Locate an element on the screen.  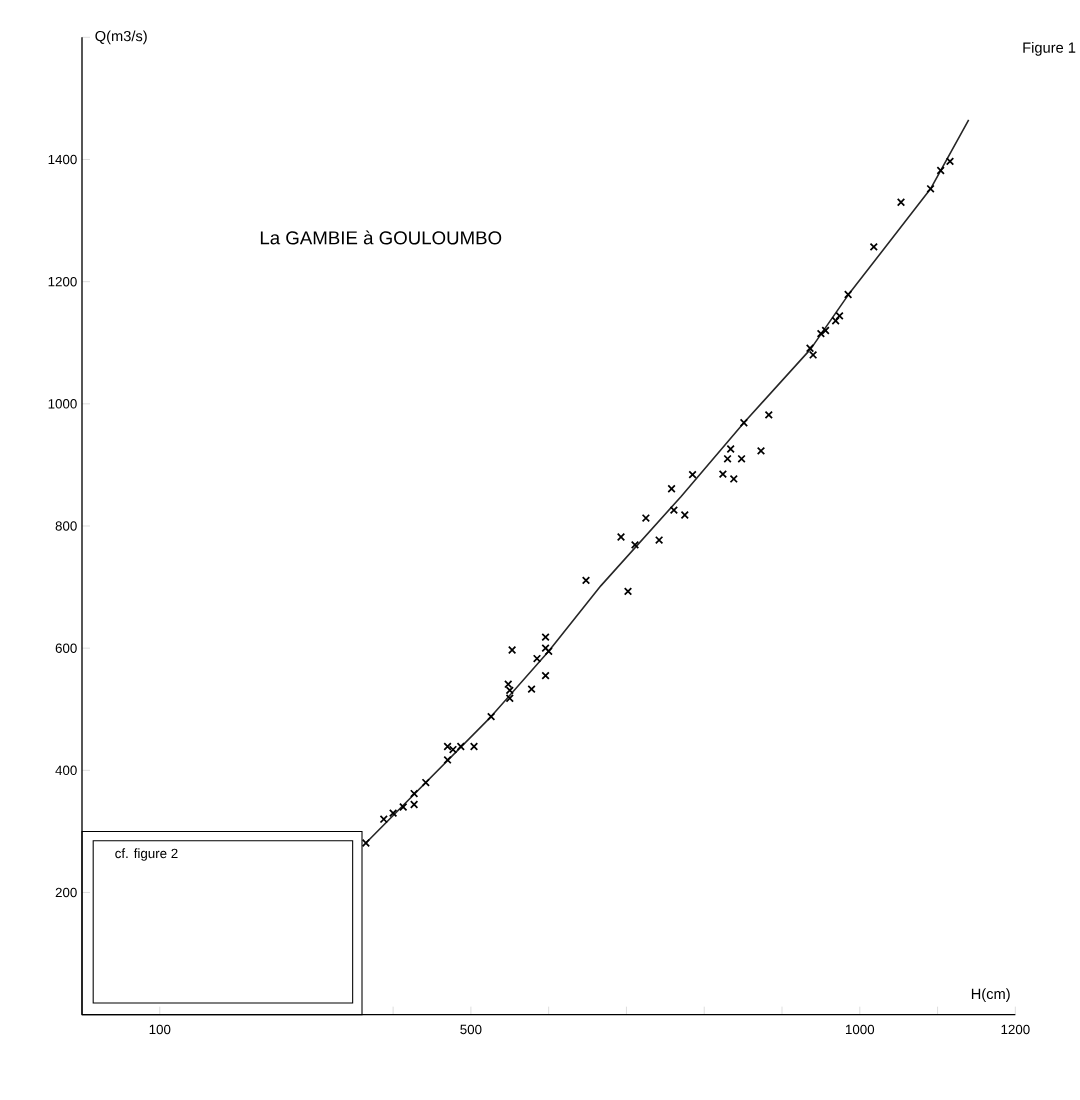
x-tick-label: 100 is located at coordinates (160, 1029).